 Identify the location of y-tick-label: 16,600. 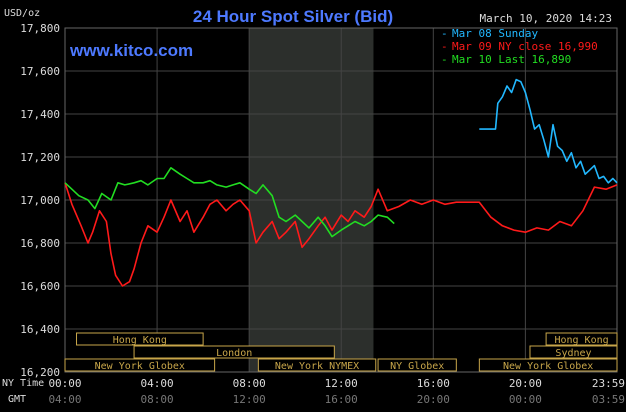
(40, 286).